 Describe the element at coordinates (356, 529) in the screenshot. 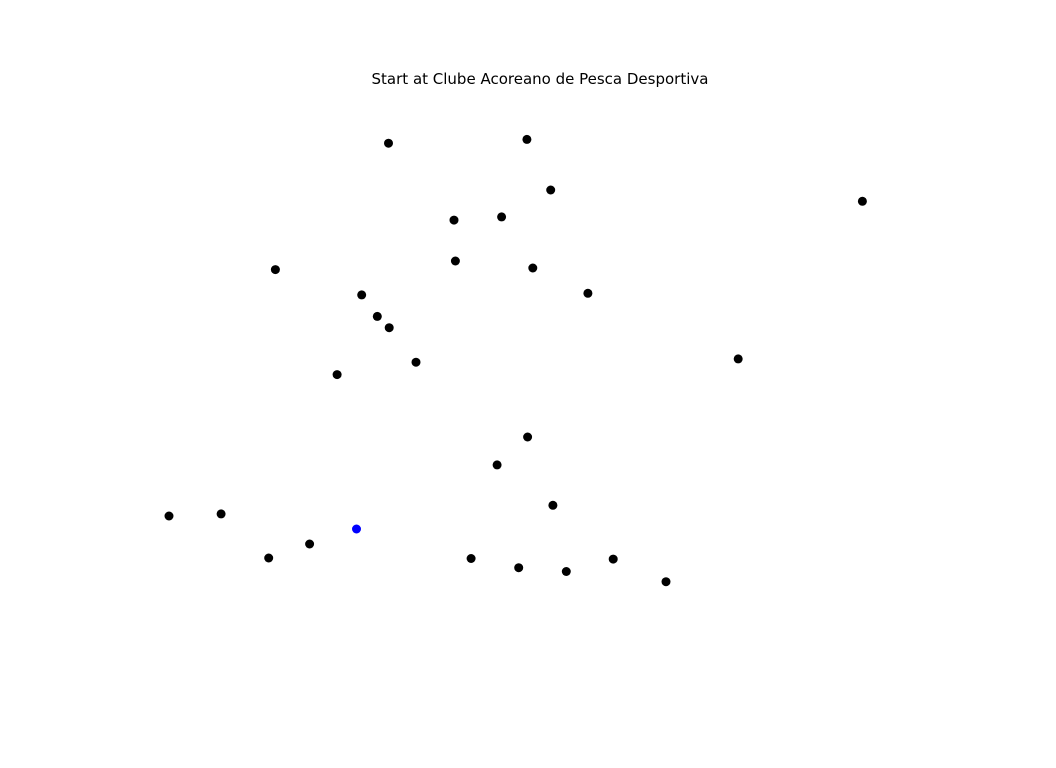

I see `start-point` at that location.